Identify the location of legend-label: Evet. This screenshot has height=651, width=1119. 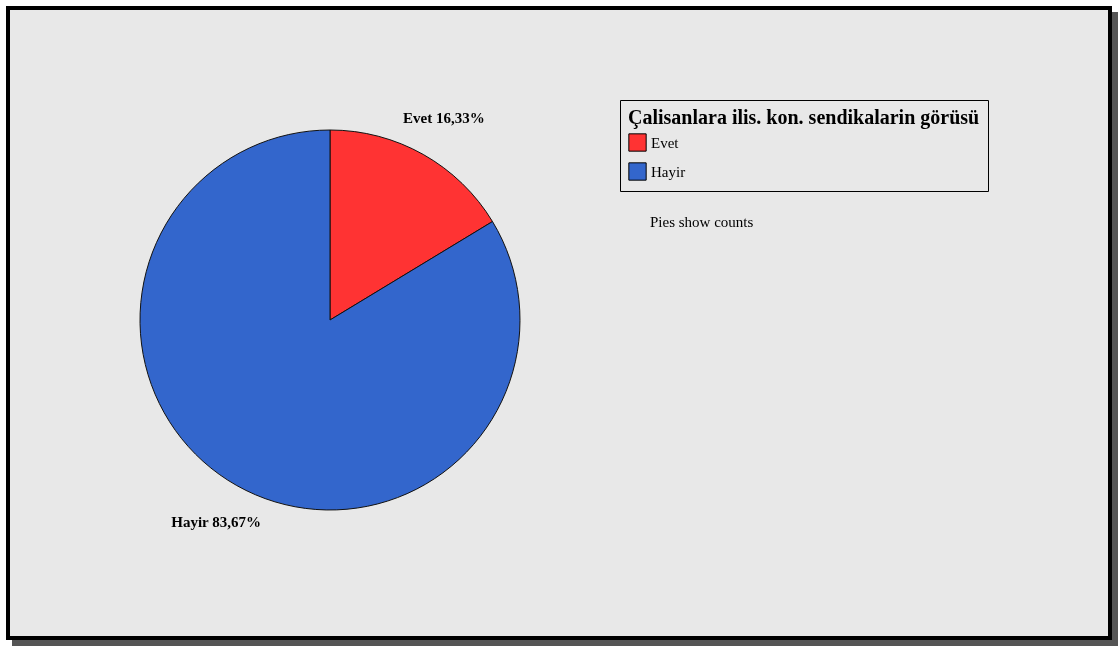
(665, 142).